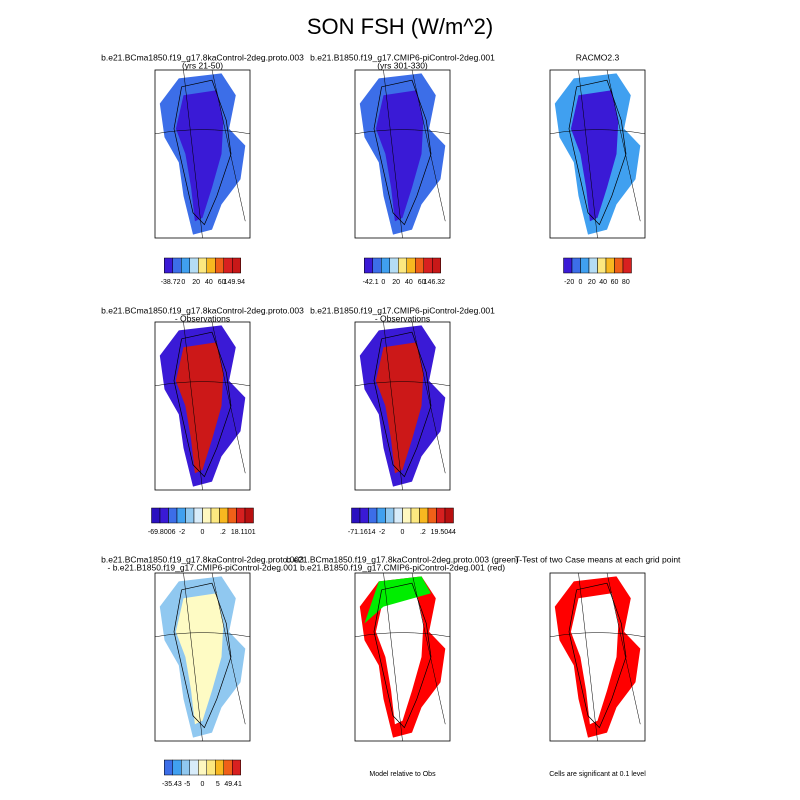 The image size is (800, 800). I want to click on colorbar-label: -35.43, so click(172, 784).